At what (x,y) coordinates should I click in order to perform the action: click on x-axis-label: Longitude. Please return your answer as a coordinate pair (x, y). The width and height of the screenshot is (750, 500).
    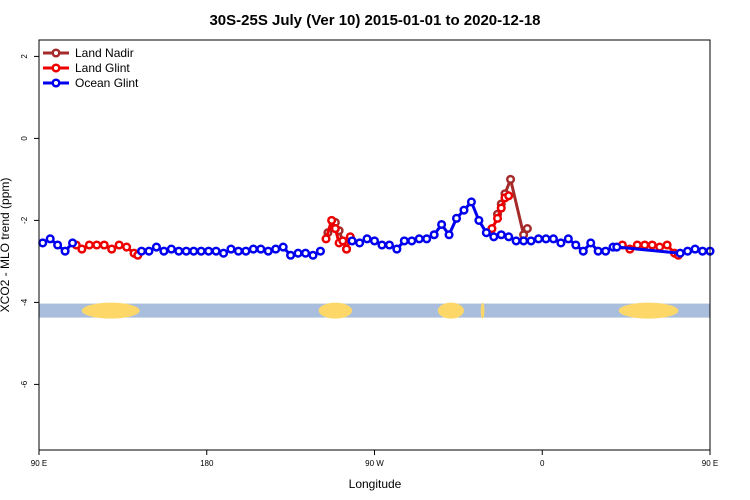
    Looking at the image, I should click on (375, 484).